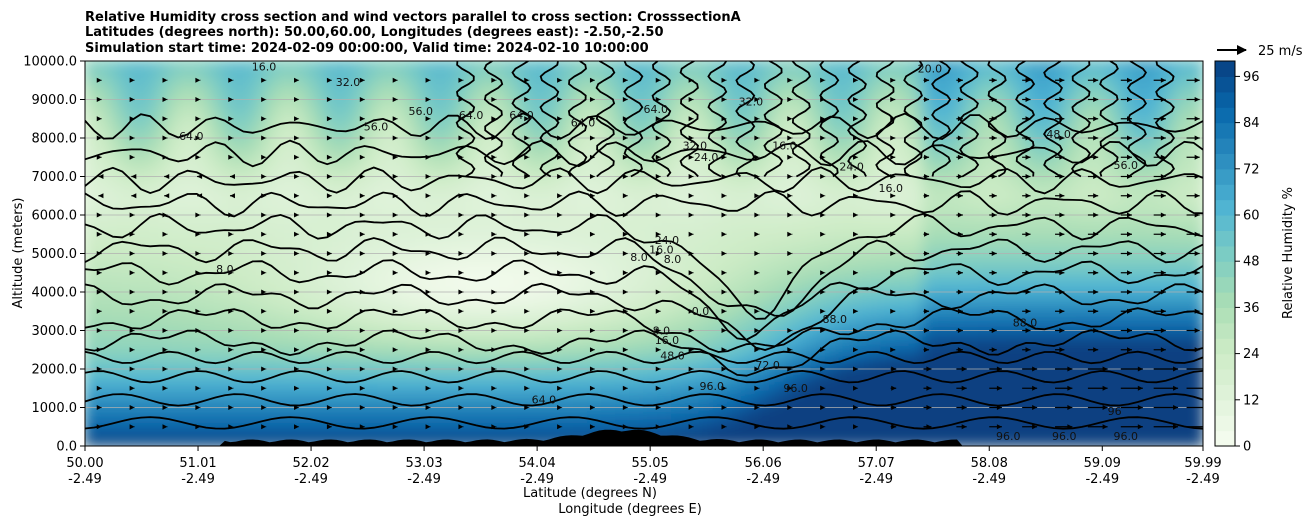  Describe the element at coordinates (801, 119) in the screenshot. I see `contour-line` at that location.